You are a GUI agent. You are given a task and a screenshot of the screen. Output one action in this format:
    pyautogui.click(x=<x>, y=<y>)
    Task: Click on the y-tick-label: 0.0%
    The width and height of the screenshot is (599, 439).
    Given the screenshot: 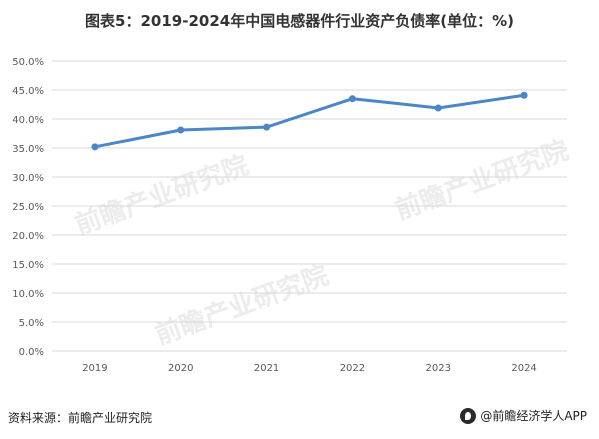 What is the action you would take?
    pyautogui.click(x=31, y=352)
    